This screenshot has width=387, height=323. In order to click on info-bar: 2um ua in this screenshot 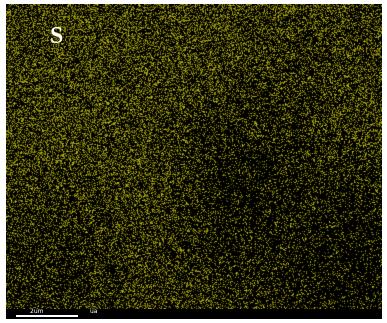, I will do `click(194, 314)`.